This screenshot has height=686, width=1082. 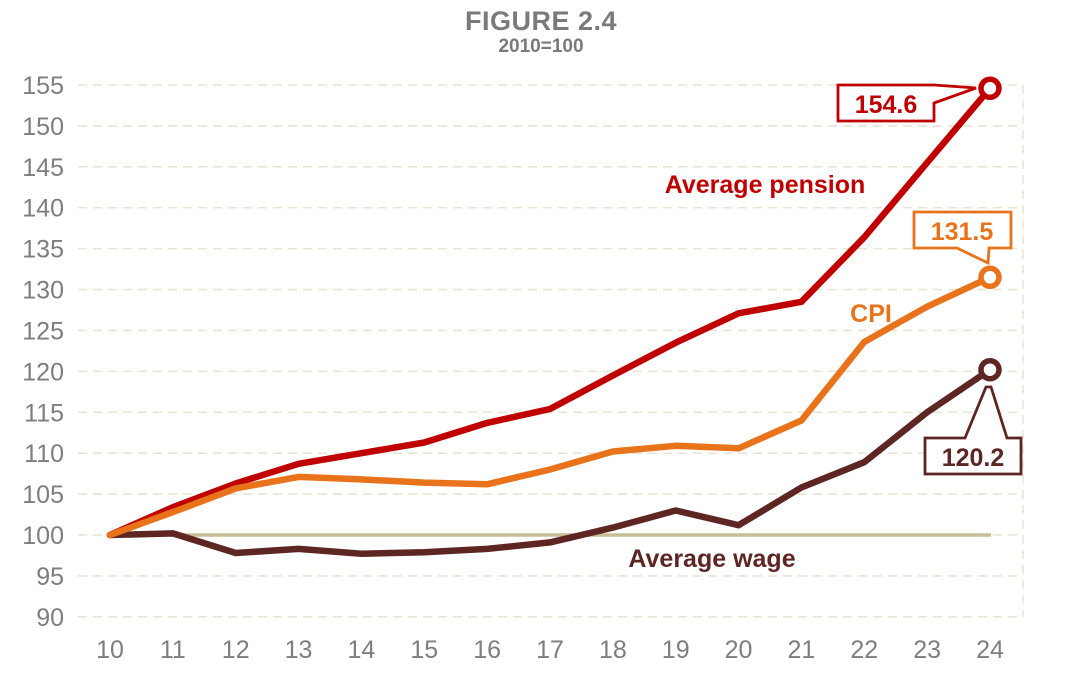 What do you see at coordinates (990, 88) in the screenshot?
I see `series-end-marker-average-pension` at bounding box center [990, 88].